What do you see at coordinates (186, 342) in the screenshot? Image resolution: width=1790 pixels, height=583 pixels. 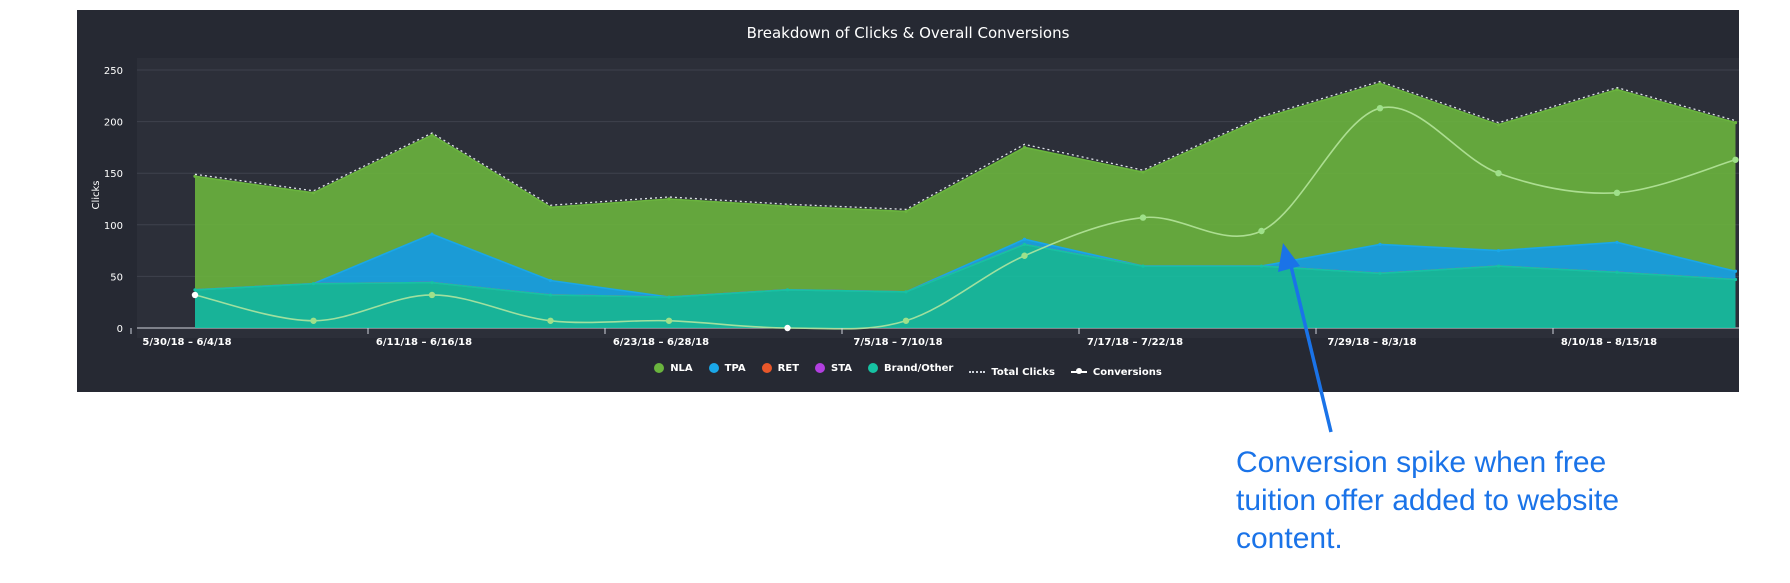 I see `x-tick-label: 5/30/18 – 6/4/18` at bounding box center [186, 342].